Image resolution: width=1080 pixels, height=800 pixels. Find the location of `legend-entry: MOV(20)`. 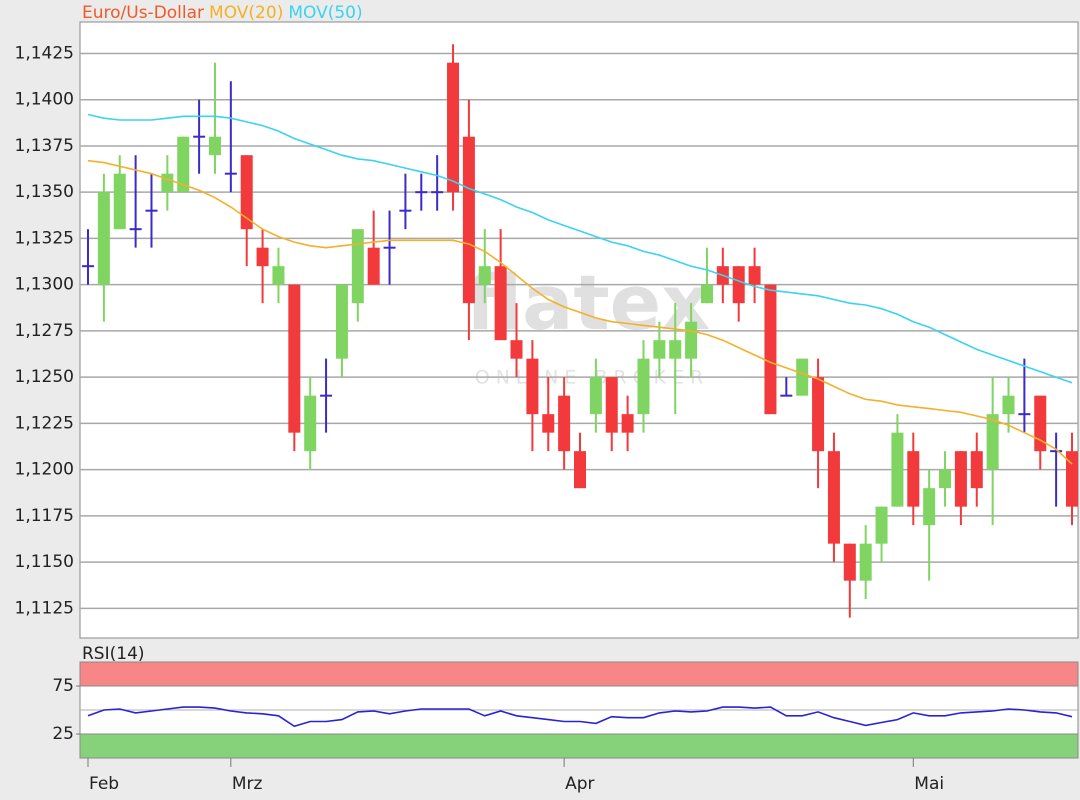

legend-entry: MOV(20) is located at coordinates (246, 13).